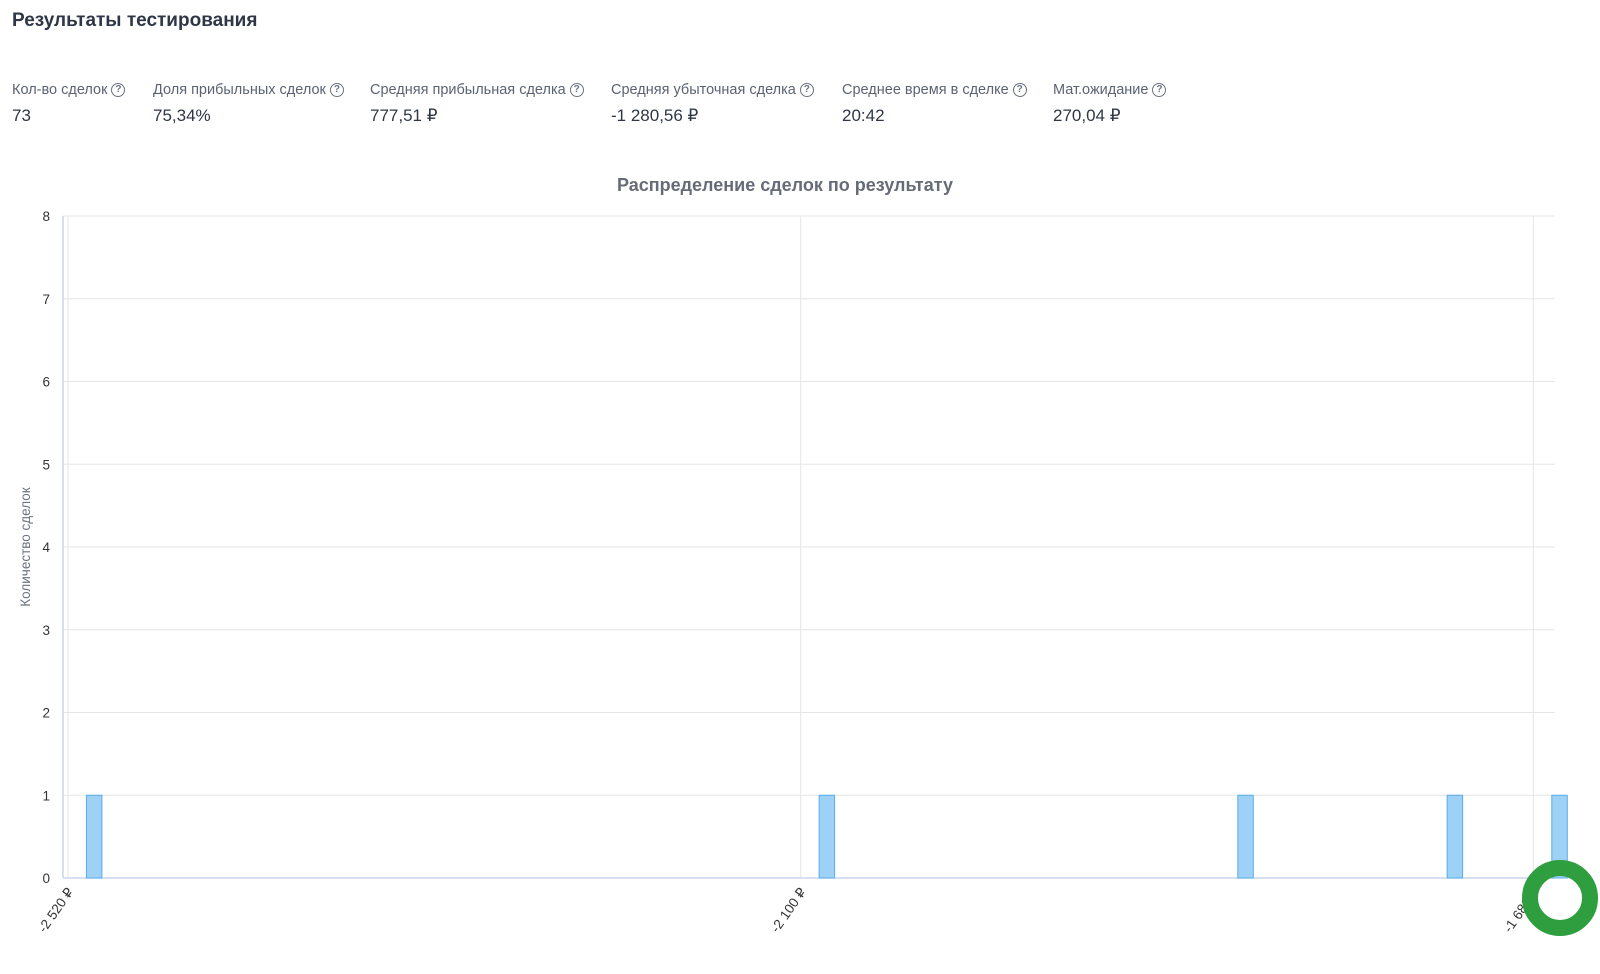 The image size is (1600, 974). I want to click on x-tick-label: -2 100 ₽, so click(789, 910).